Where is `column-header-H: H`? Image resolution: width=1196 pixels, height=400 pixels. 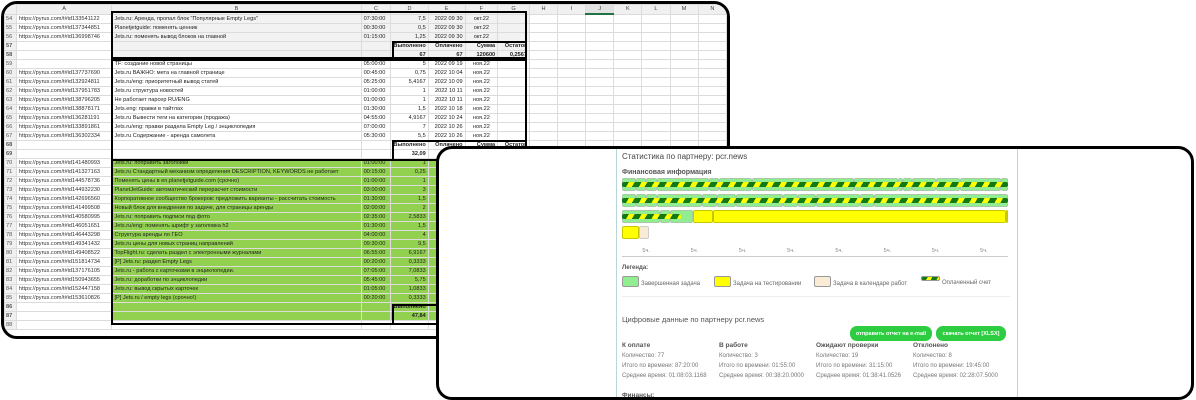 column-header-H: H is located at coordinates (543, 9).